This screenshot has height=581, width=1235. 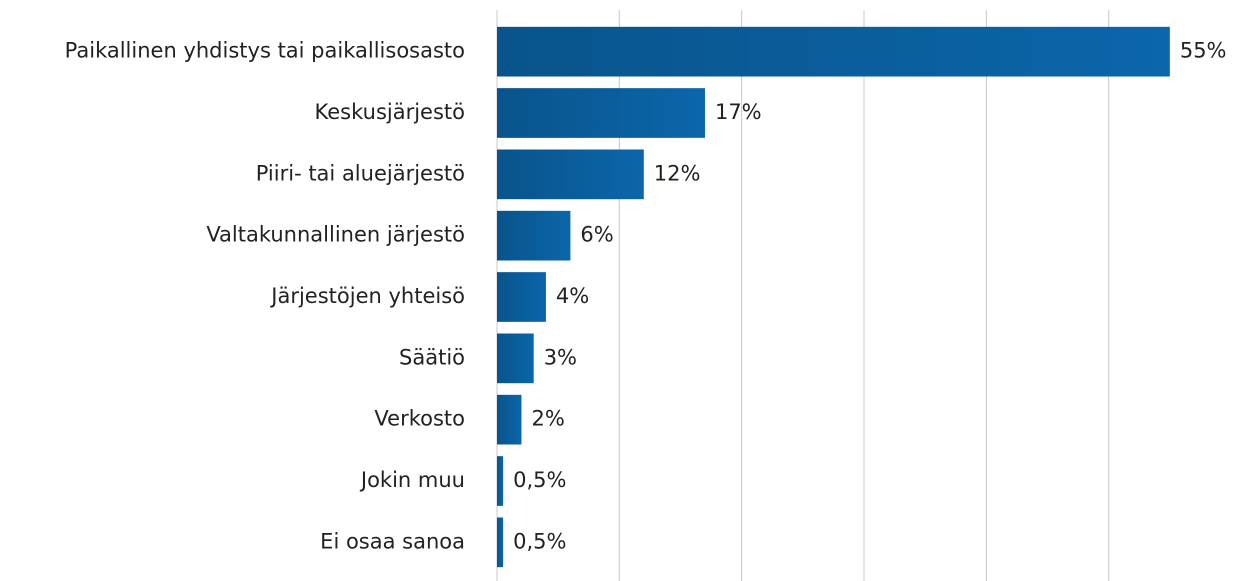 I want to click on y-tick-label: Säätiö, so click(x=432, y=357).